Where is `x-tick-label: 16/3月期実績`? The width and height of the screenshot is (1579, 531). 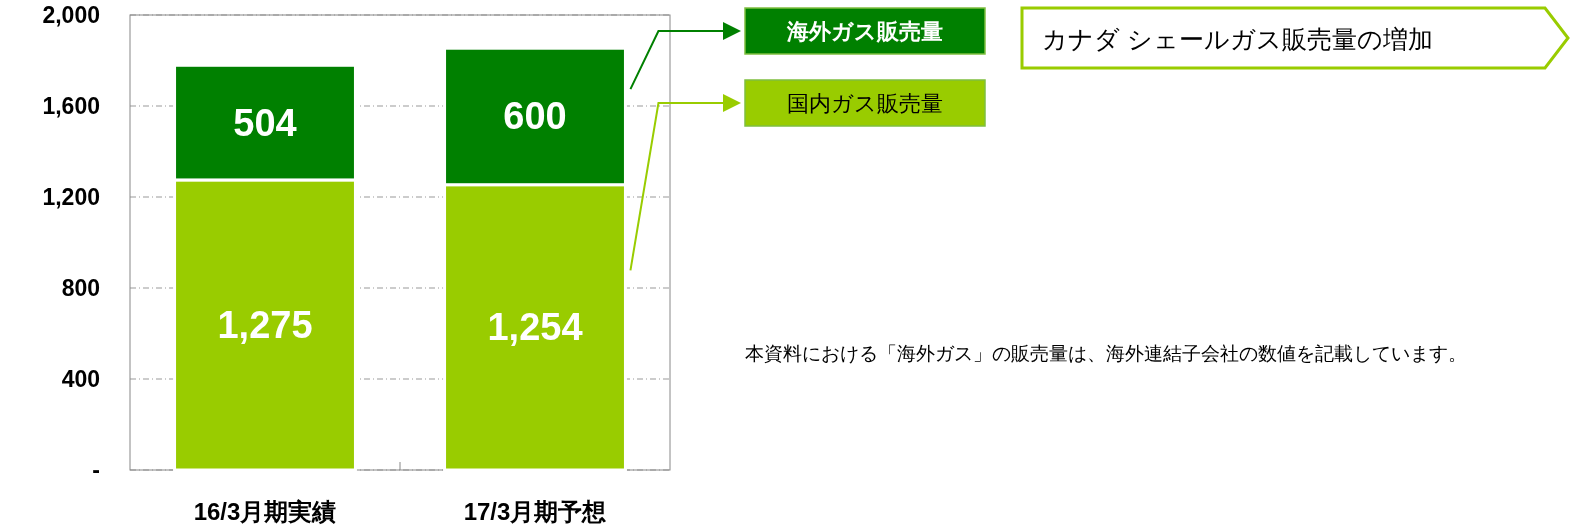 x-tick-label: 16/3月期実績 is located at coordinates (265, 511).